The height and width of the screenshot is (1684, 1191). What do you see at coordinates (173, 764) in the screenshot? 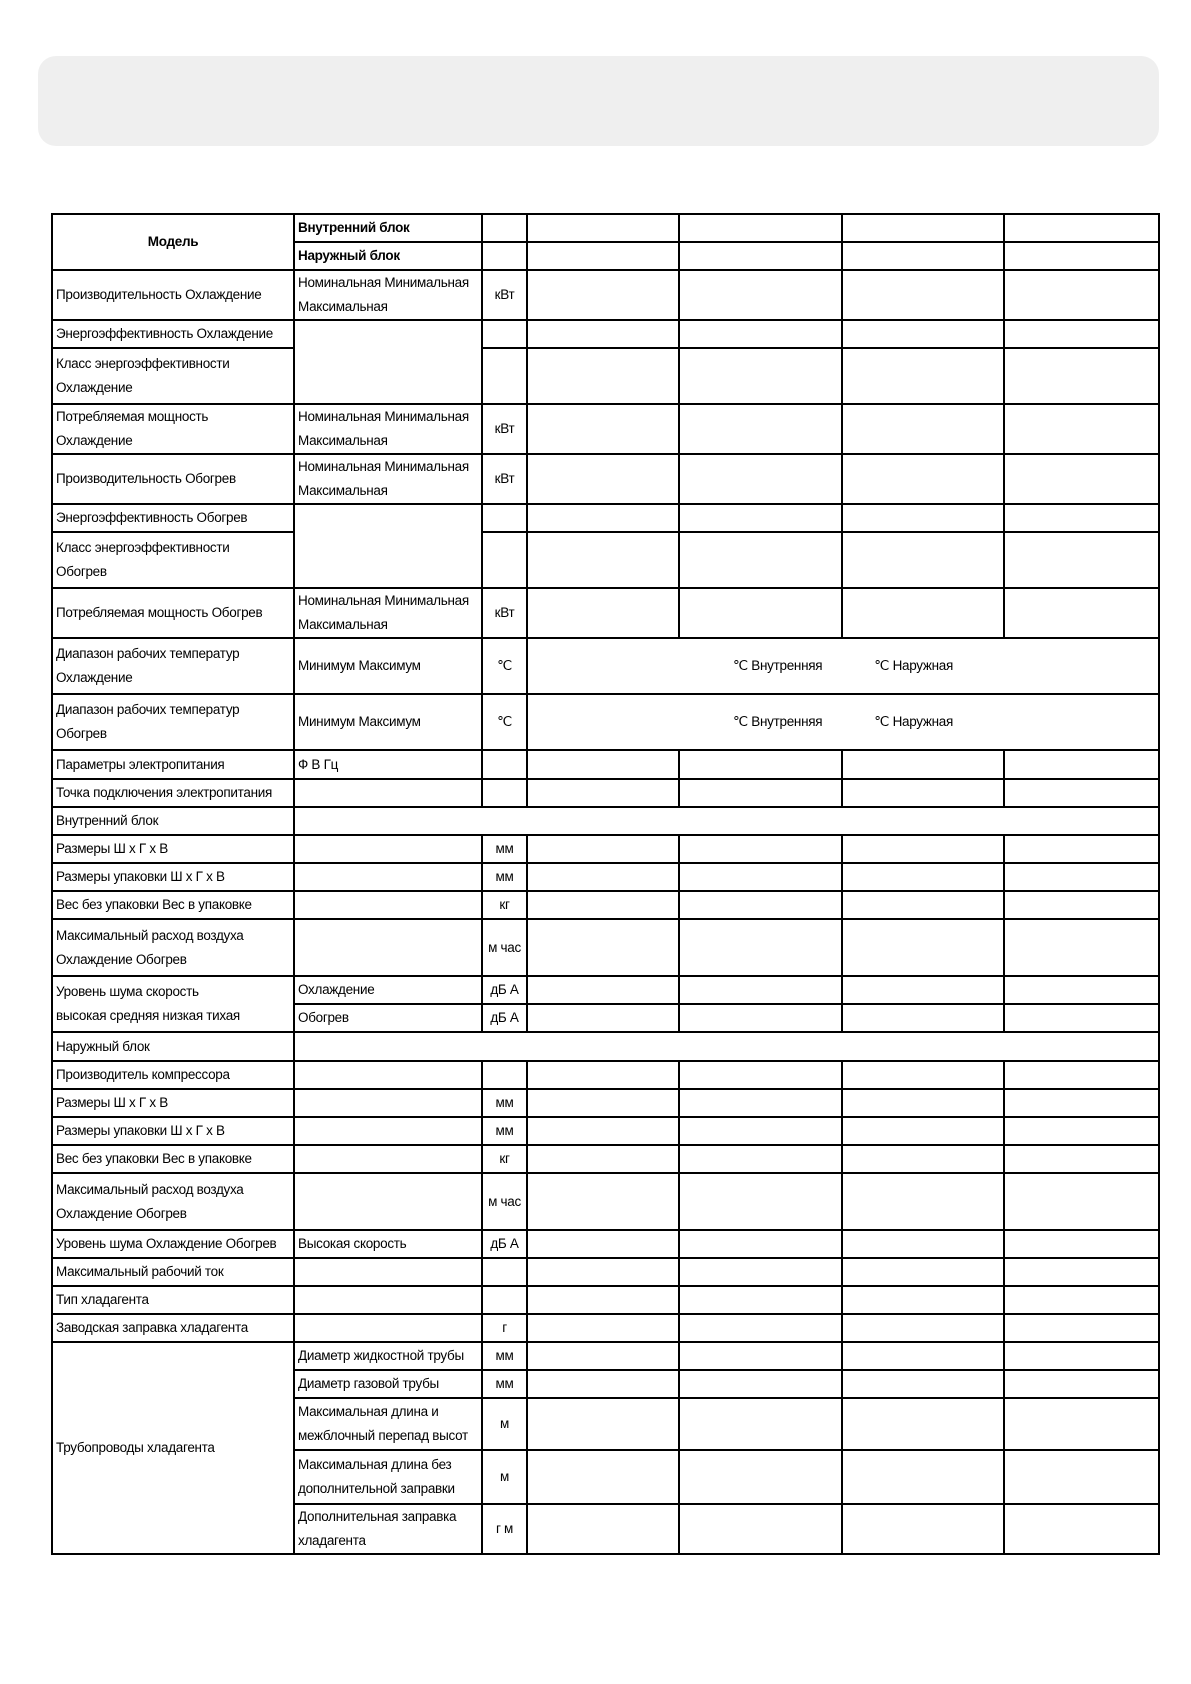
I see `row-label: Параметры электропитания` at bounding box center [173, 764].